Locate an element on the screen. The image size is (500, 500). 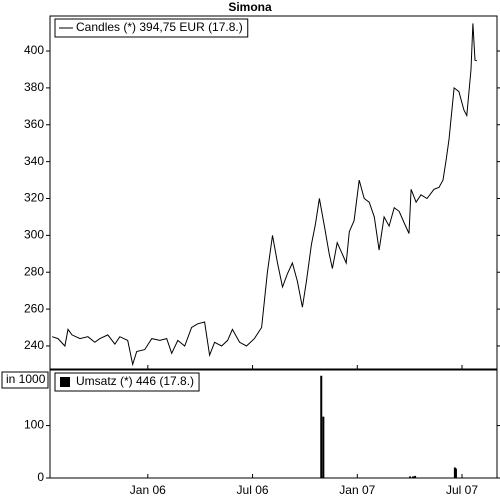
y-tick-label: 340 is located at coordinates (34, 161).